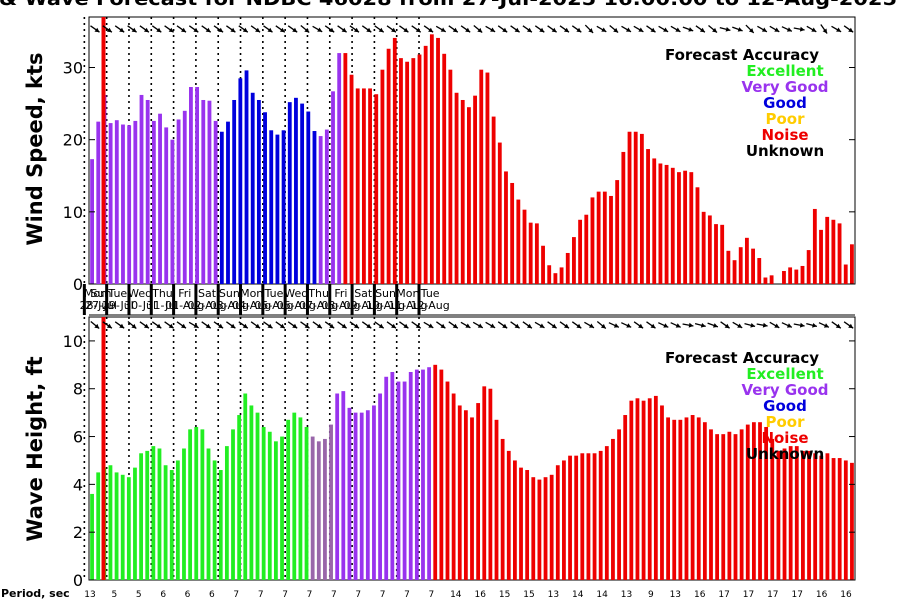 This screenshot has width=900, height=600. What do you see at coordinates (796, 595) in the screenshot?
I see `period-value: 17` at bounding box center [796, 595].